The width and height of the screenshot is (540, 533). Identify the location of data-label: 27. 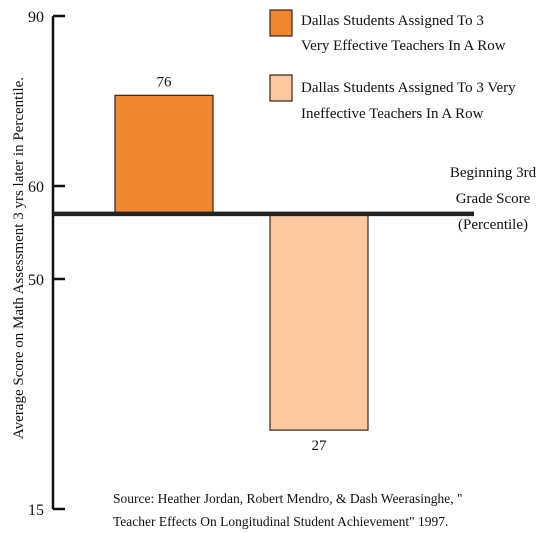
(320, 446).